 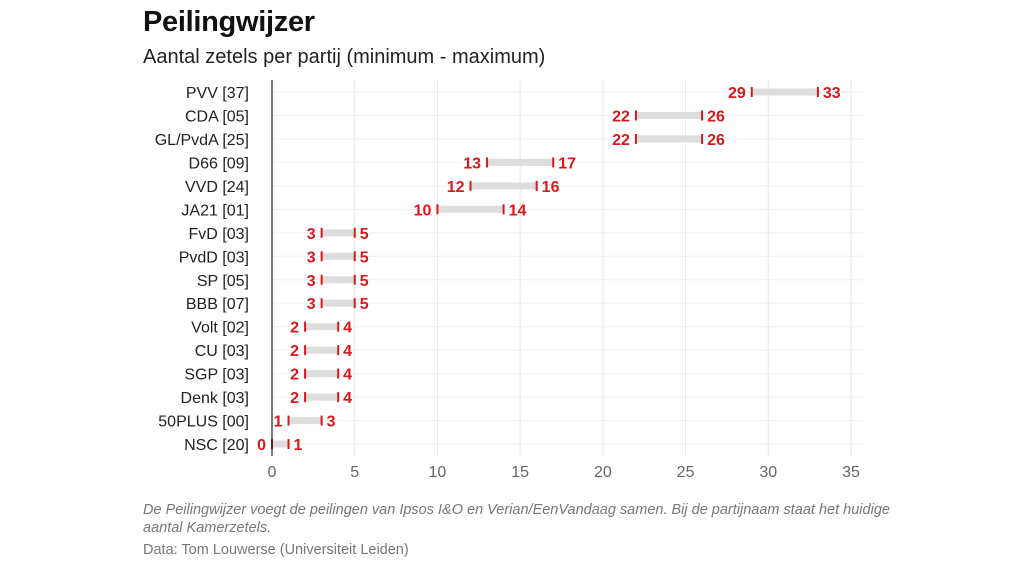 I want to click on min-value-label: 12, so click(x=456, y=187).